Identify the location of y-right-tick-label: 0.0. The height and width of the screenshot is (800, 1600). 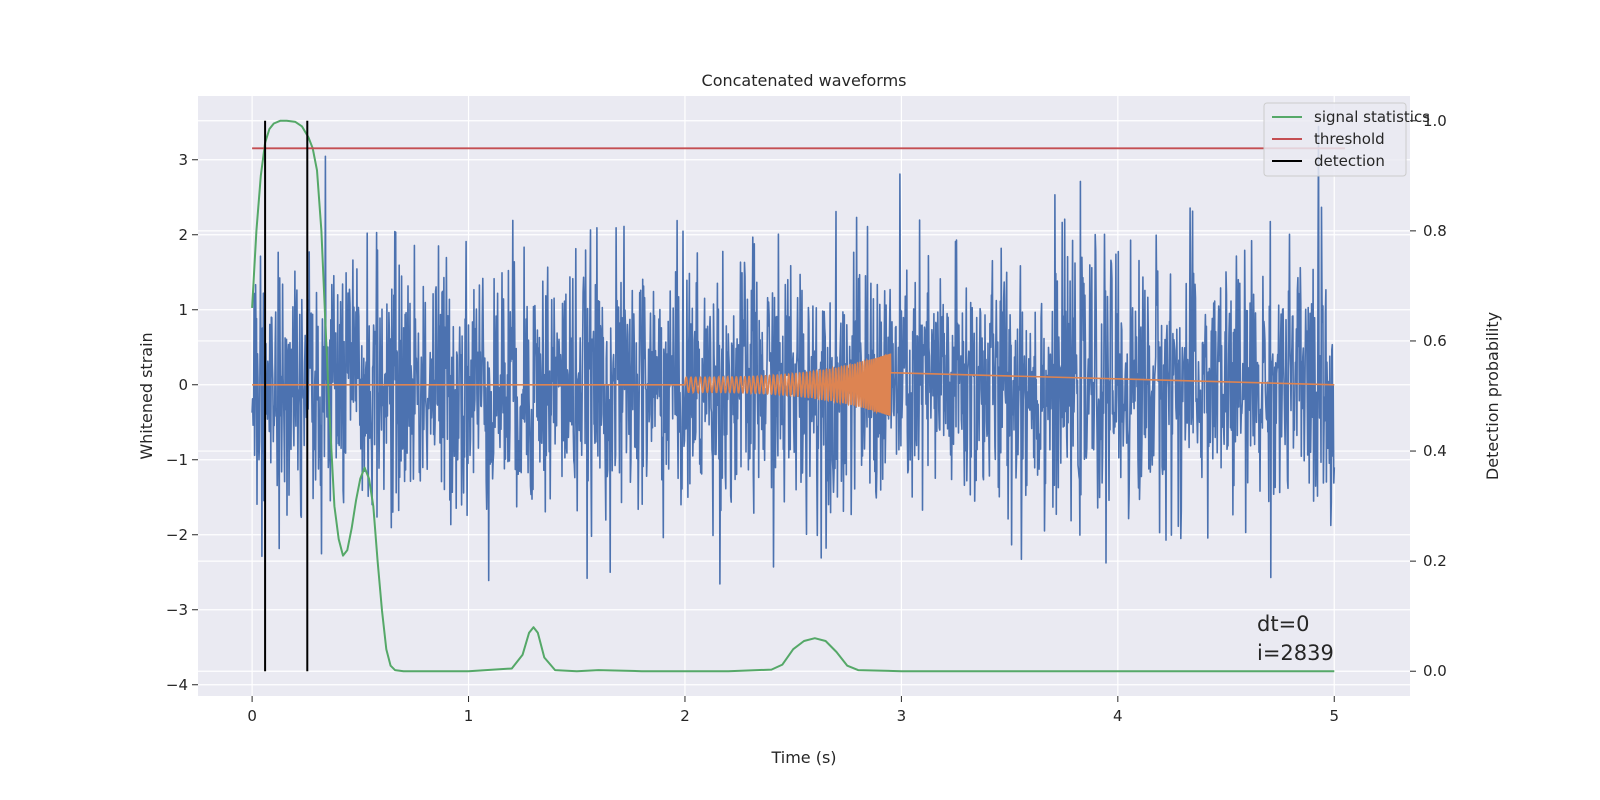
(1435, 671).